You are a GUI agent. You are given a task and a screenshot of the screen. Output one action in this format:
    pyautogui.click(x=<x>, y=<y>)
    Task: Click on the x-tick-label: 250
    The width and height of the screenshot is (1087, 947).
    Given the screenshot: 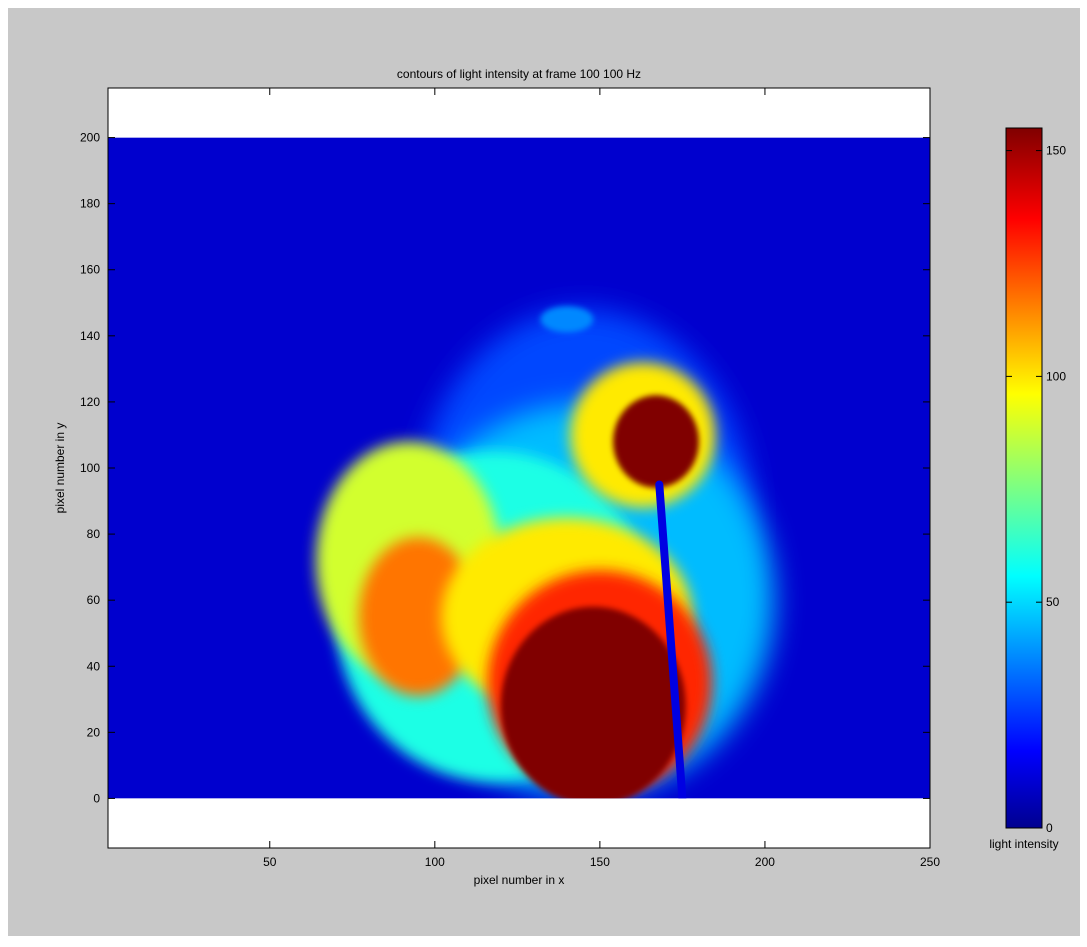 What is the action you would take?
    pyautogui.click(x=930, y=862)
    